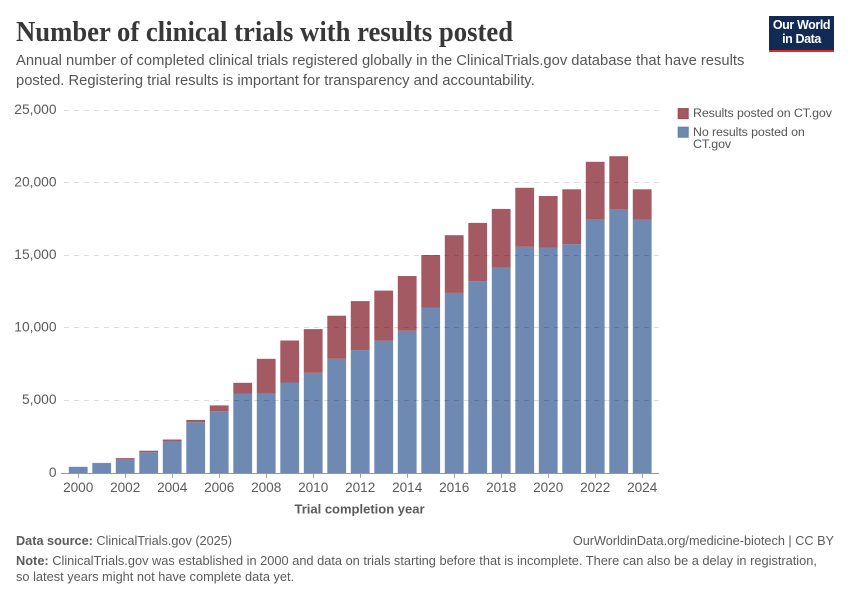  I want to click on svg-text: 10,000, so click(35, 326).